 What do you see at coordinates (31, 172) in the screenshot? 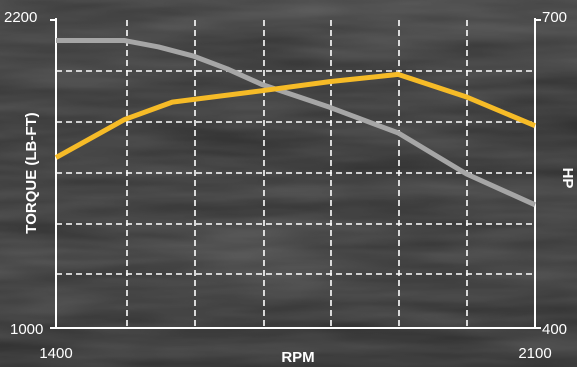
I see `y-left-axis-title: TORQUE (LB-FT)` at bounding box center [31, 172].